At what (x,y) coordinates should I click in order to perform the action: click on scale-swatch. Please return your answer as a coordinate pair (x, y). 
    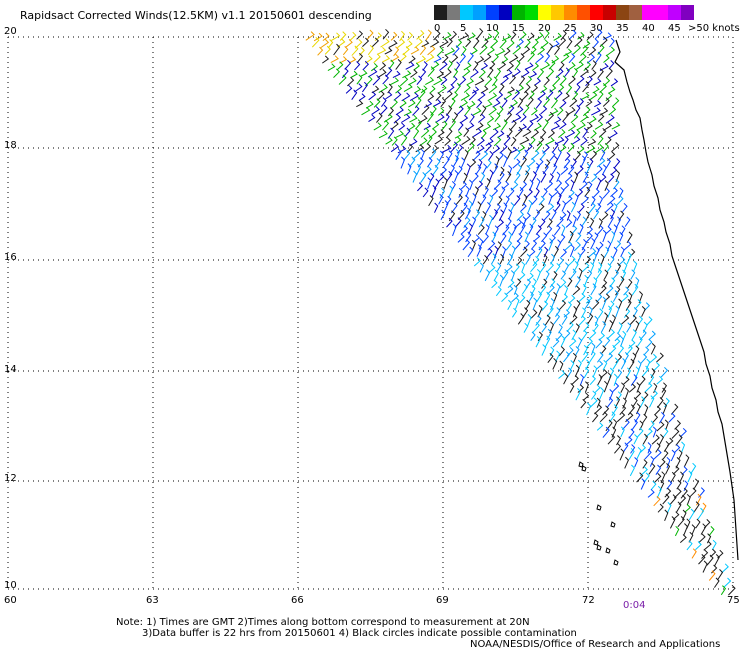
    Looking at the image, I should click on (661, 12).